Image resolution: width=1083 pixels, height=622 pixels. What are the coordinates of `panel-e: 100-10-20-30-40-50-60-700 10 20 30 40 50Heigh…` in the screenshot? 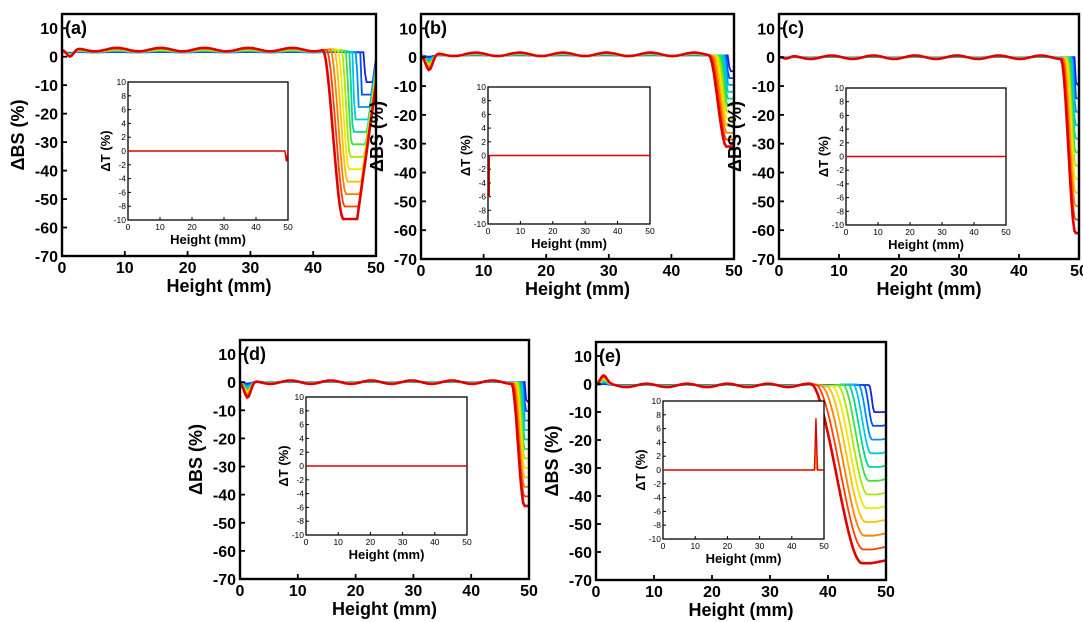 It's located at (718, 480).